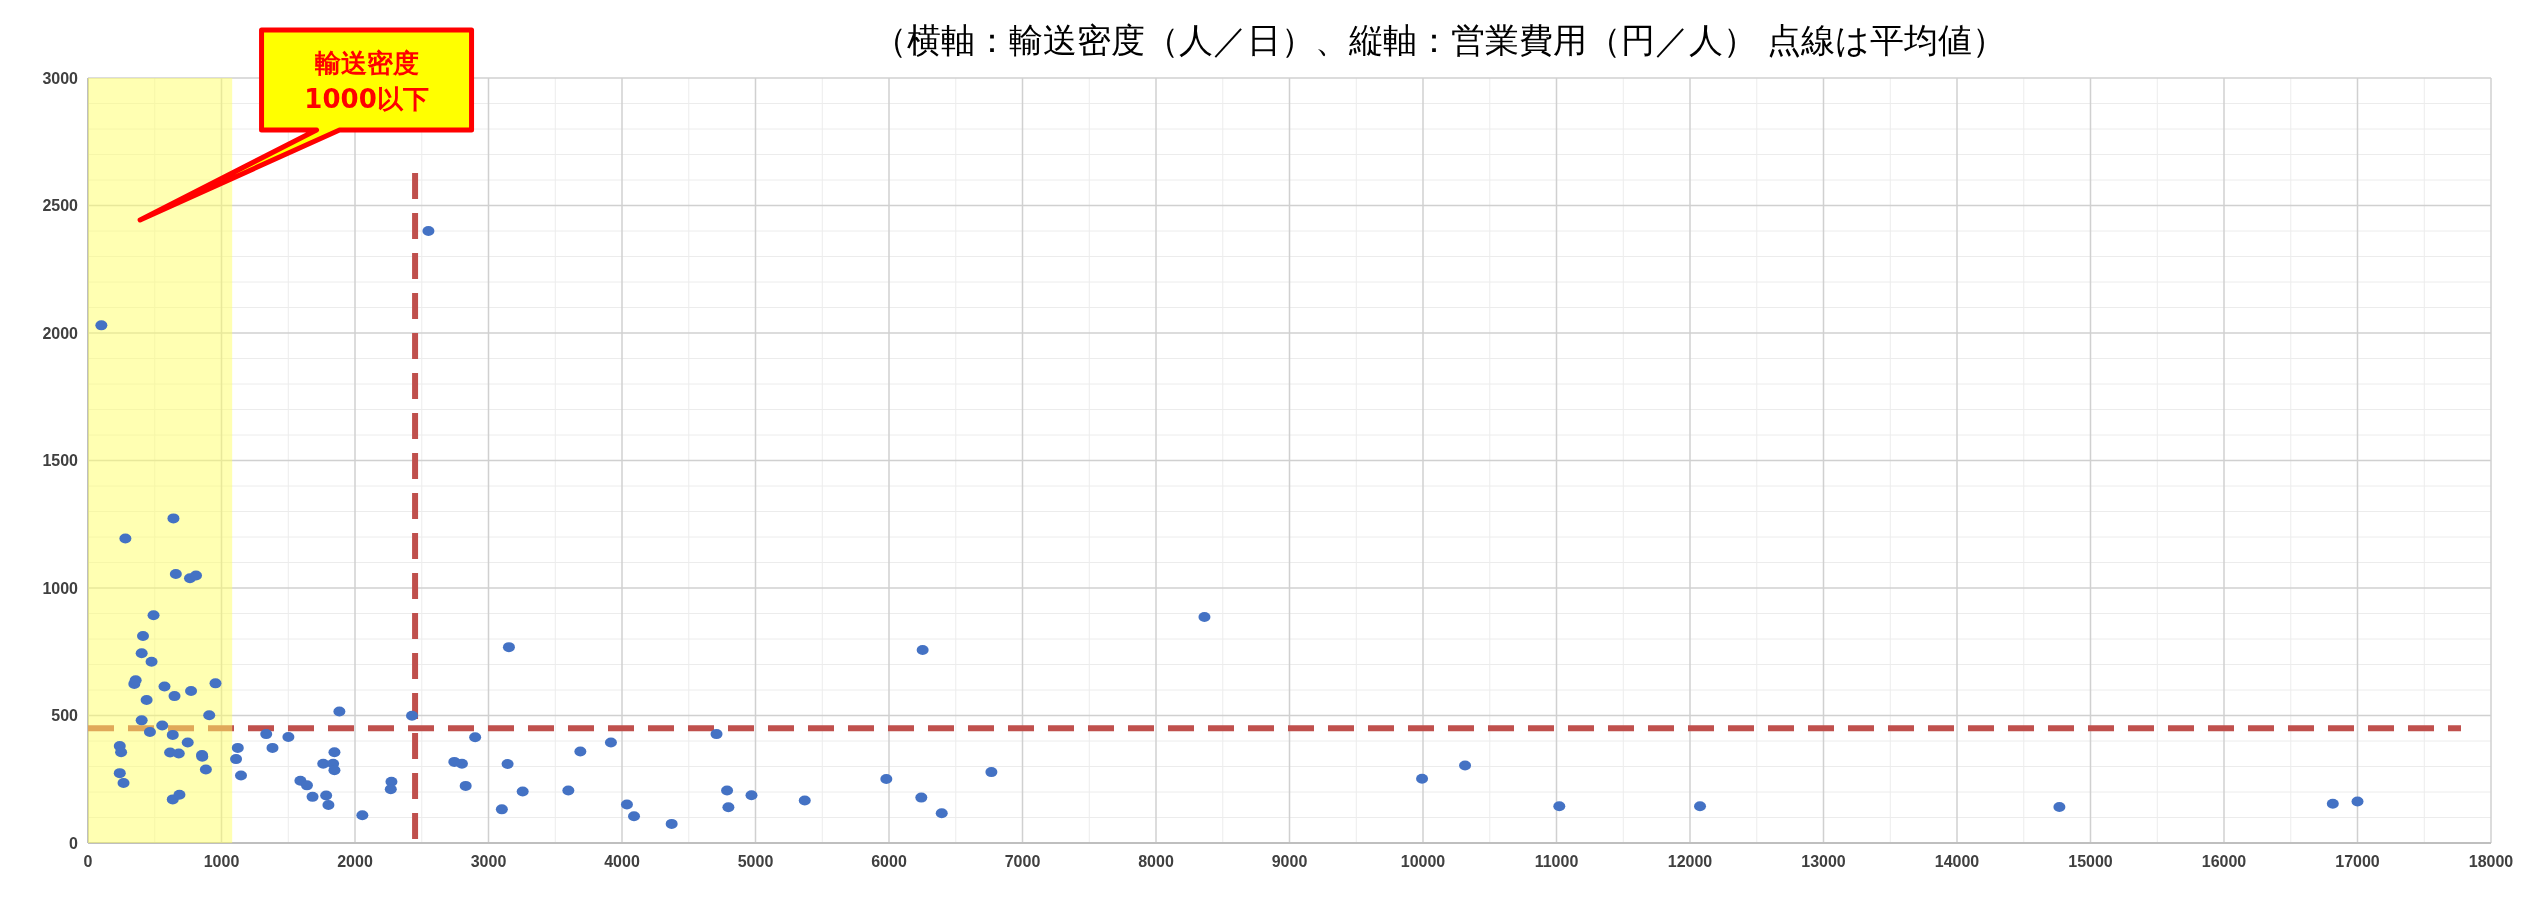 This screenshot has width=2539, height=899. Describe the element at coordinates (622, 861) in the screenshot. I see `x-tick-label: 4000` at that location.